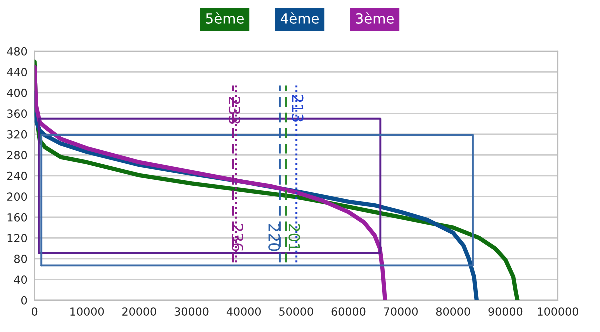  I want to click on y-tick-label: 280, so click(17, 155).